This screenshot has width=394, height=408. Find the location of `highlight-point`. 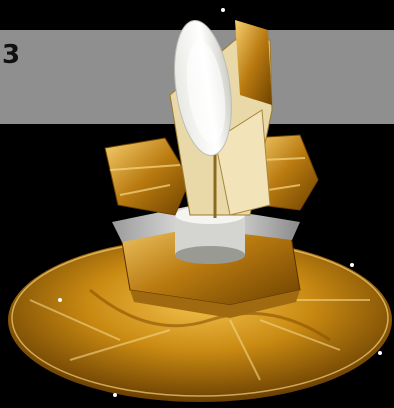

highlight-point is located at coordinates (223, 10).